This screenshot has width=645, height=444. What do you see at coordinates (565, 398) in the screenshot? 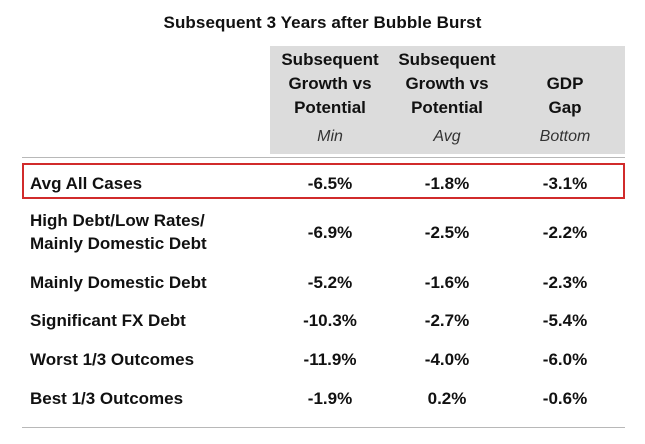
I see `table-cell: -0.6%` at bounding box center [565, 398].